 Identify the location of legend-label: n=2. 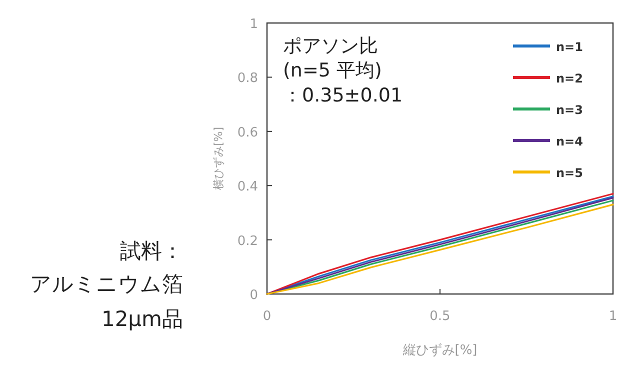
(569, 79).